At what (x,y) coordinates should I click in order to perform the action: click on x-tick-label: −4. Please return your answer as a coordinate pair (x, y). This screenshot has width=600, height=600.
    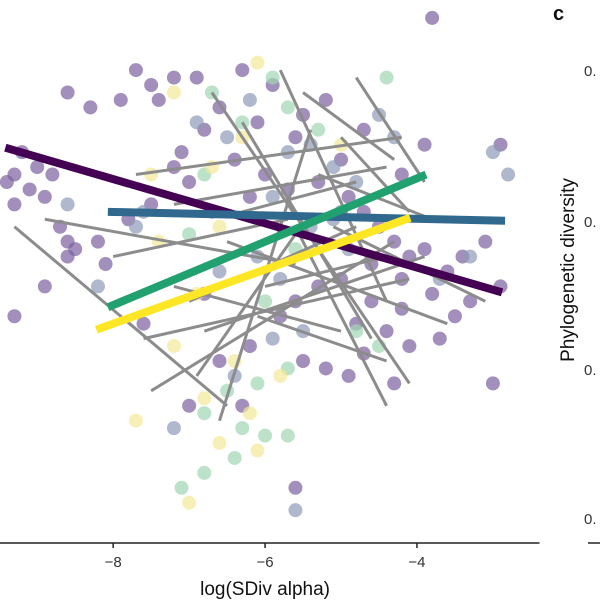
    Looking at the image, I should click on (416, 562).